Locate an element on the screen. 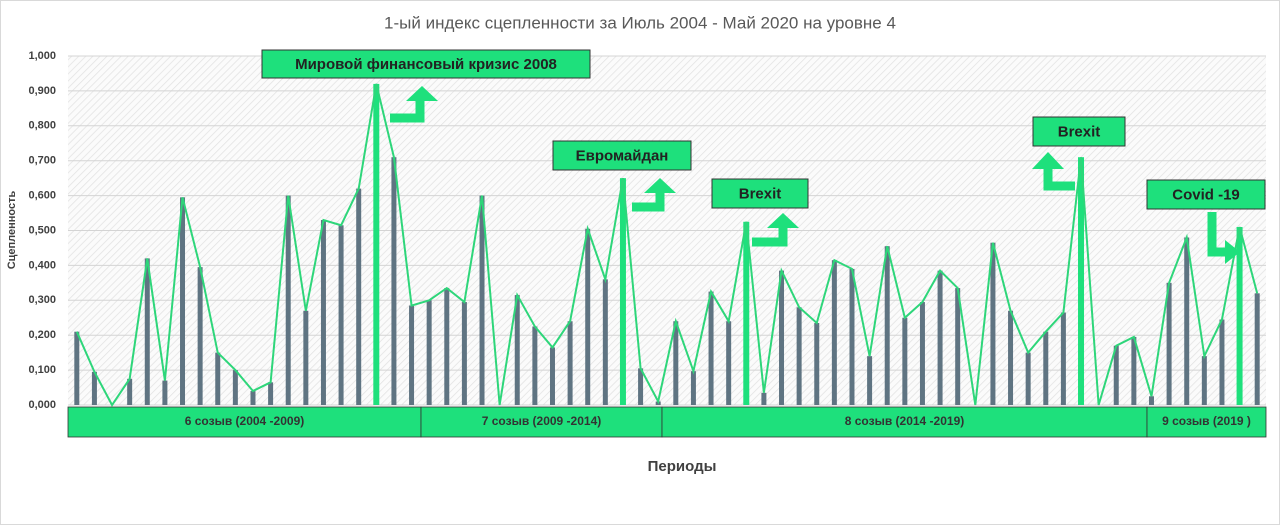  y-tick-label: 0,800 is located at coordinates (42, 126).